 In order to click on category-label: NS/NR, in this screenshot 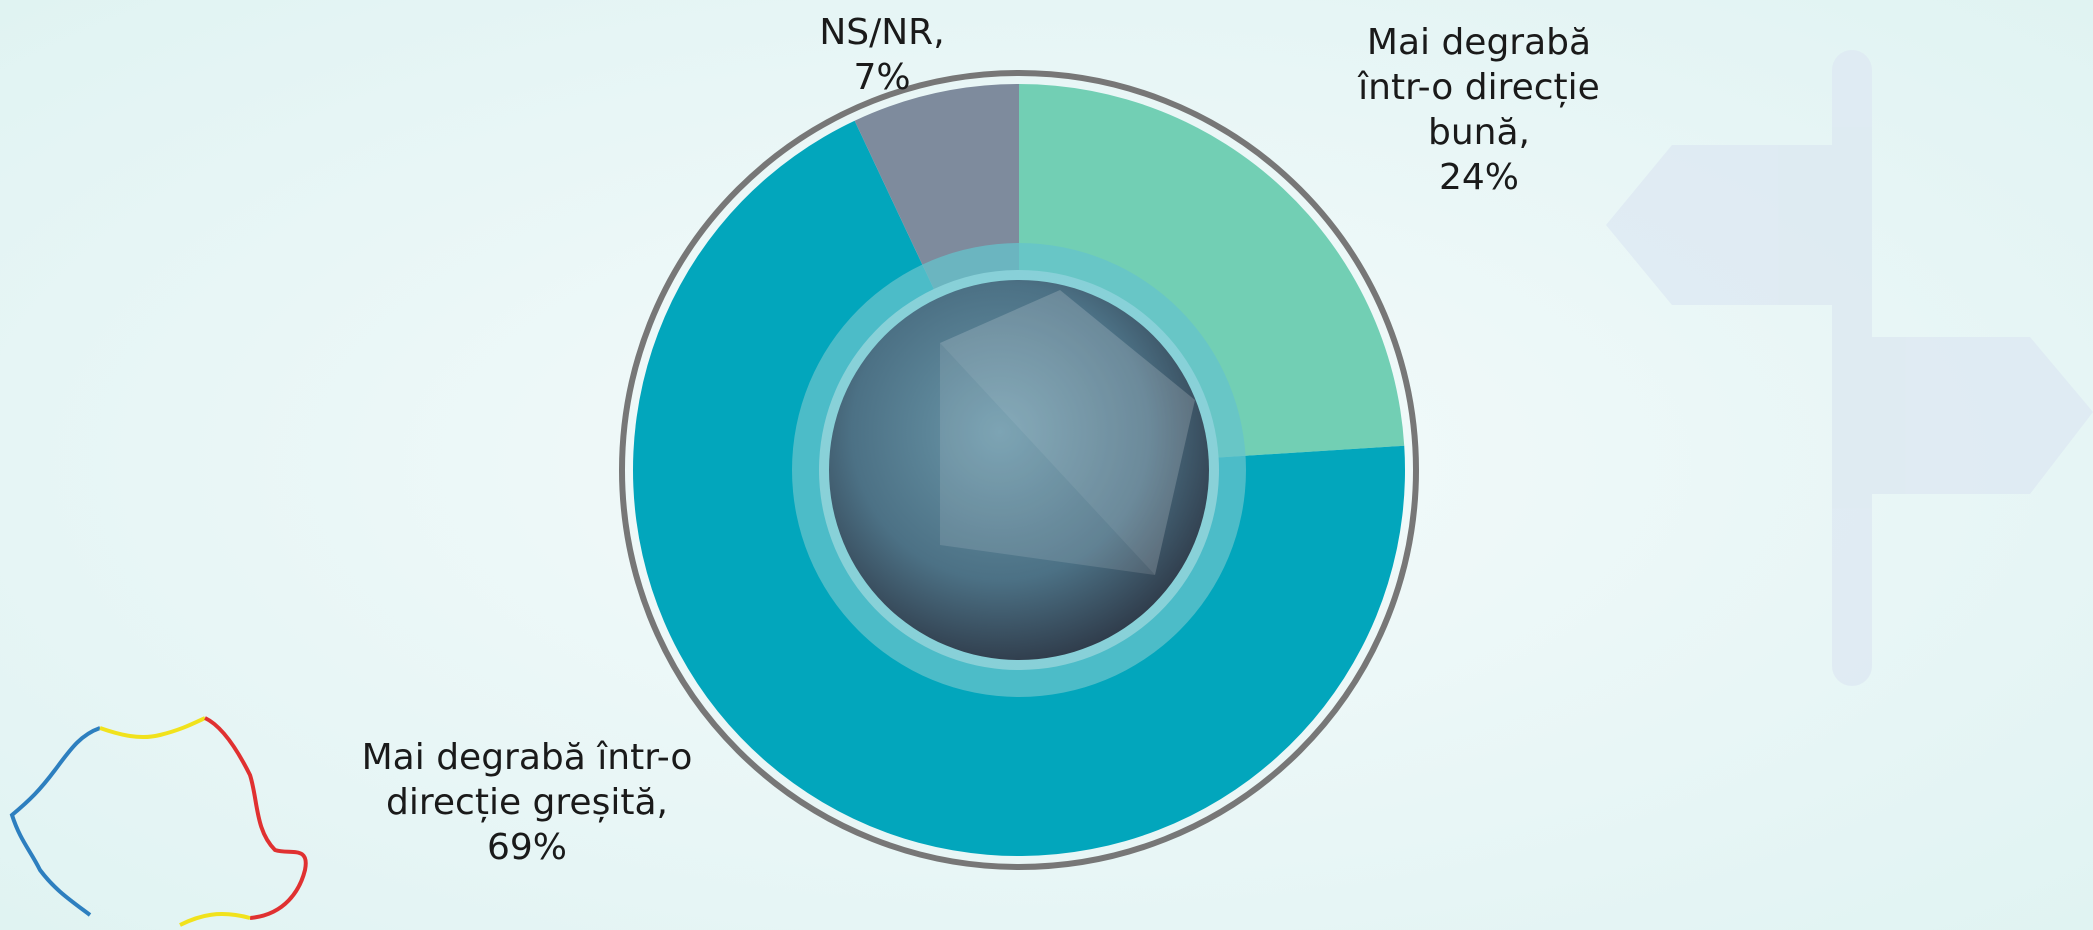, I will do `click(882, 32)`.